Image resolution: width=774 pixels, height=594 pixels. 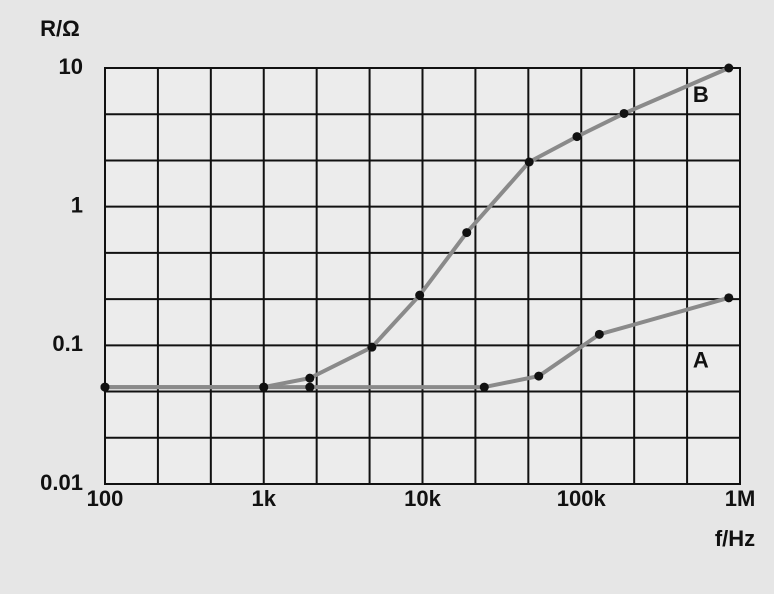 I want to click on y-tick-label: 0.1, so click(x=67, y=343).